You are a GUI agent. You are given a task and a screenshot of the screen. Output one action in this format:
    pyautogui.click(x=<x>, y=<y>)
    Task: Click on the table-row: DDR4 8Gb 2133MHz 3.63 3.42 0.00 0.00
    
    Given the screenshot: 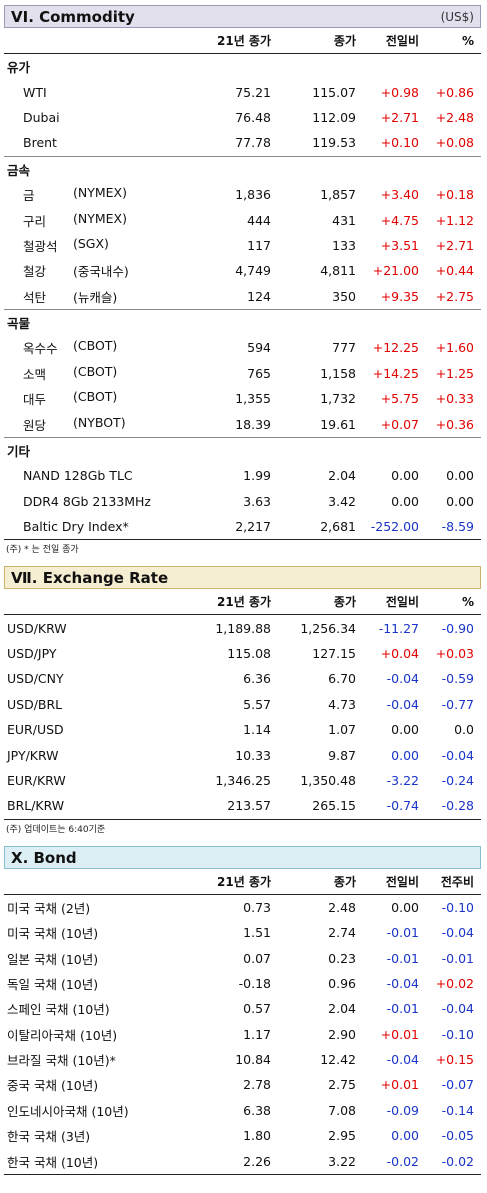 What is the action you would take?
    pyautogui.click(x=242, y=501)
    